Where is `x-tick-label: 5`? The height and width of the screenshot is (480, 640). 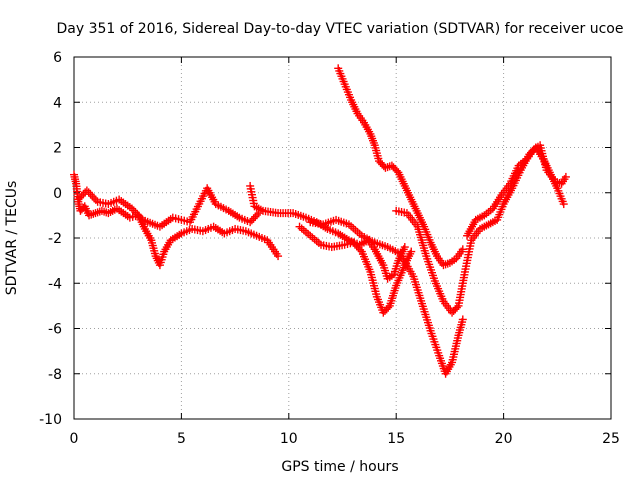 x-tick-label: 5 is located at coordinates (181, 439).